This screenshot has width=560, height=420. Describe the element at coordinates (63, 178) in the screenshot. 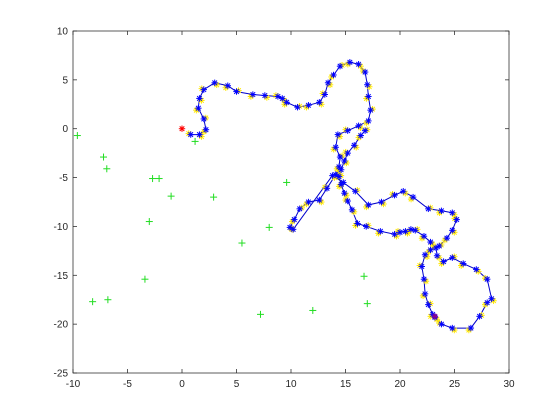

I see `y-tick-label: -5` at that location.